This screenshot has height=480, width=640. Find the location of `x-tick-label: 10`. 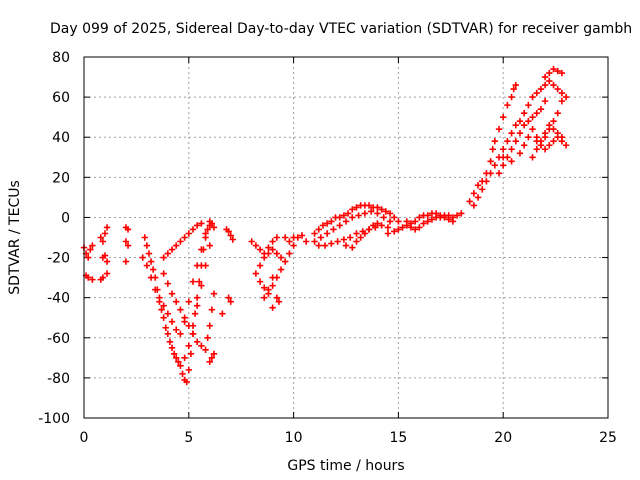

x-tick-label: 10 is located at coordinates (294, 438).